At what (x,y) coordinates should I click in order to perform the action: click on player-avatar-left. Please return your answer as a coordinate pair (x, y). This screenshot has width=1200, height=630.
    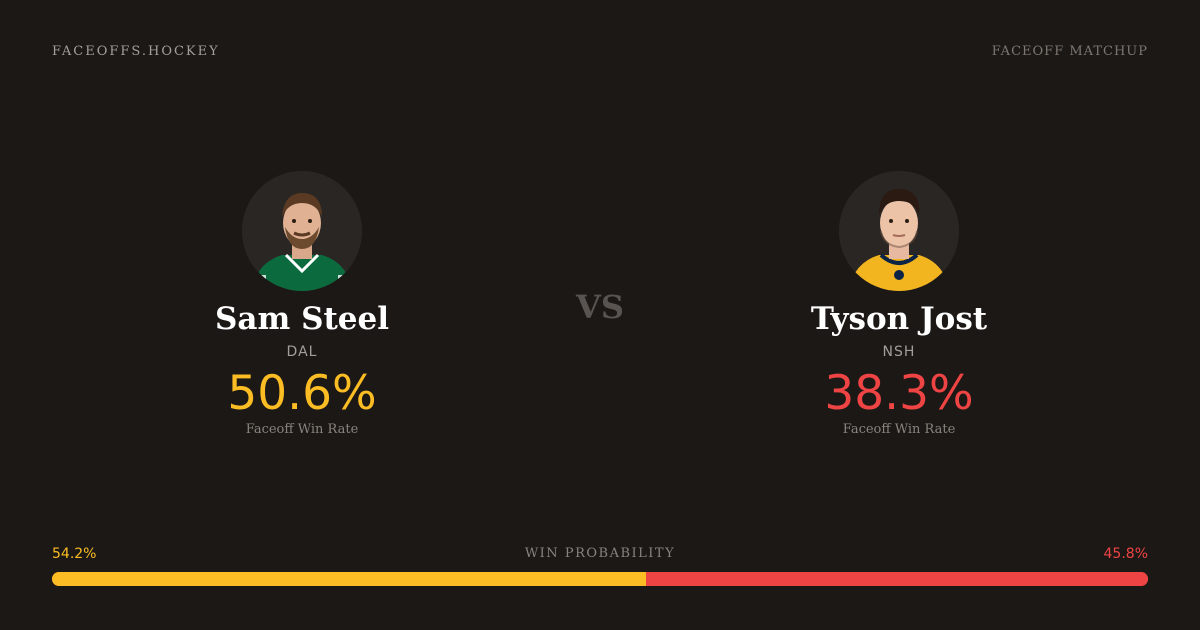
    Looking at the image, I should click on (302, 231).